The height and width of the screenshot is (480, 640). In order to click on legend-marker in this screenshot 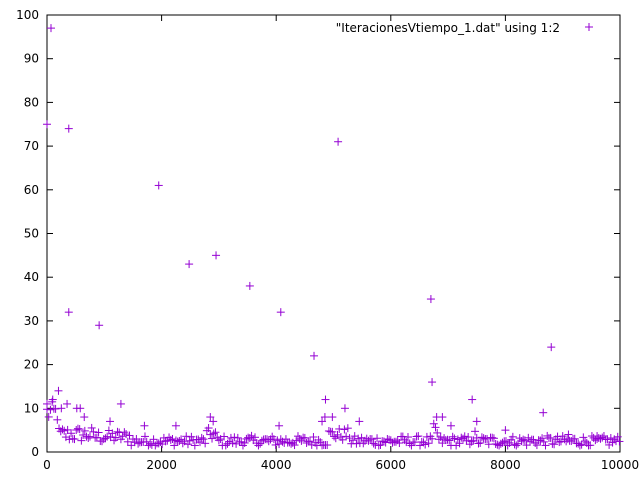, I will do `click(589, 27)`.